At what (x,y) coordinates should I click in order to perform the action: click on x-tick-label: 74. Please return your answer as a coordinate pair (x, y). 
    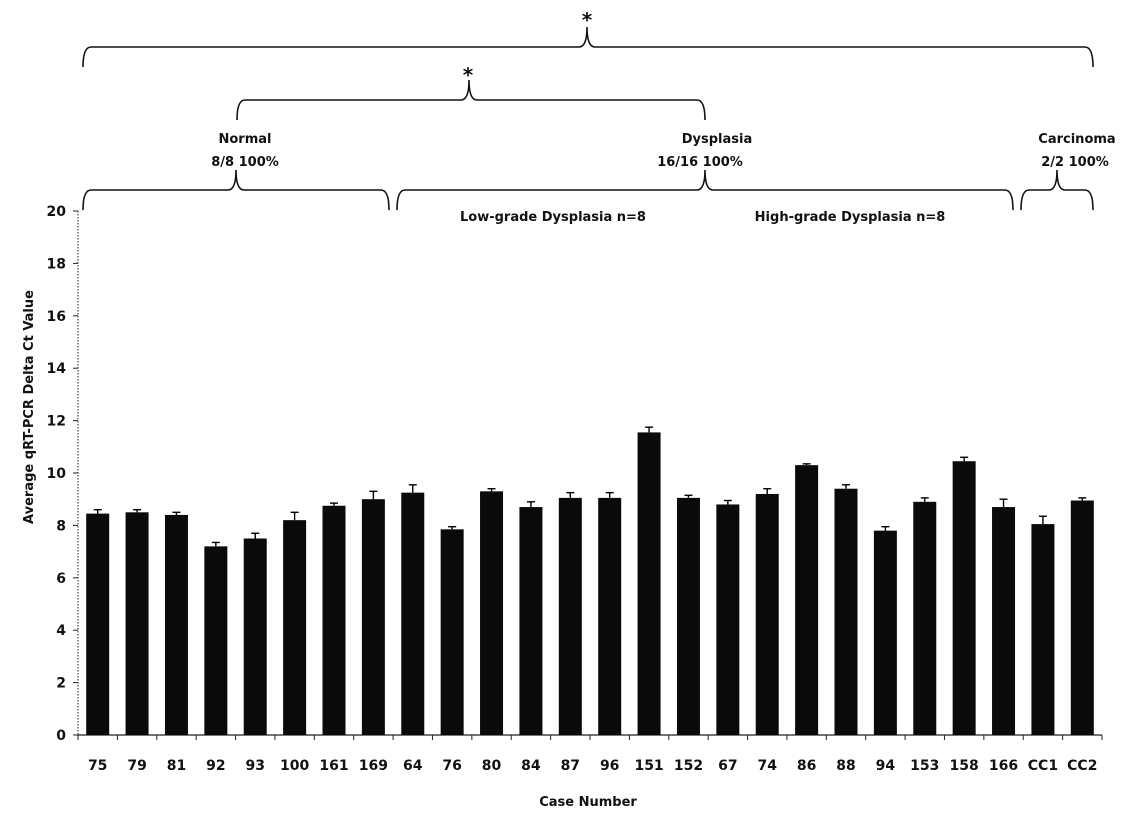
    Looking at the image, I should click on (767, 766).